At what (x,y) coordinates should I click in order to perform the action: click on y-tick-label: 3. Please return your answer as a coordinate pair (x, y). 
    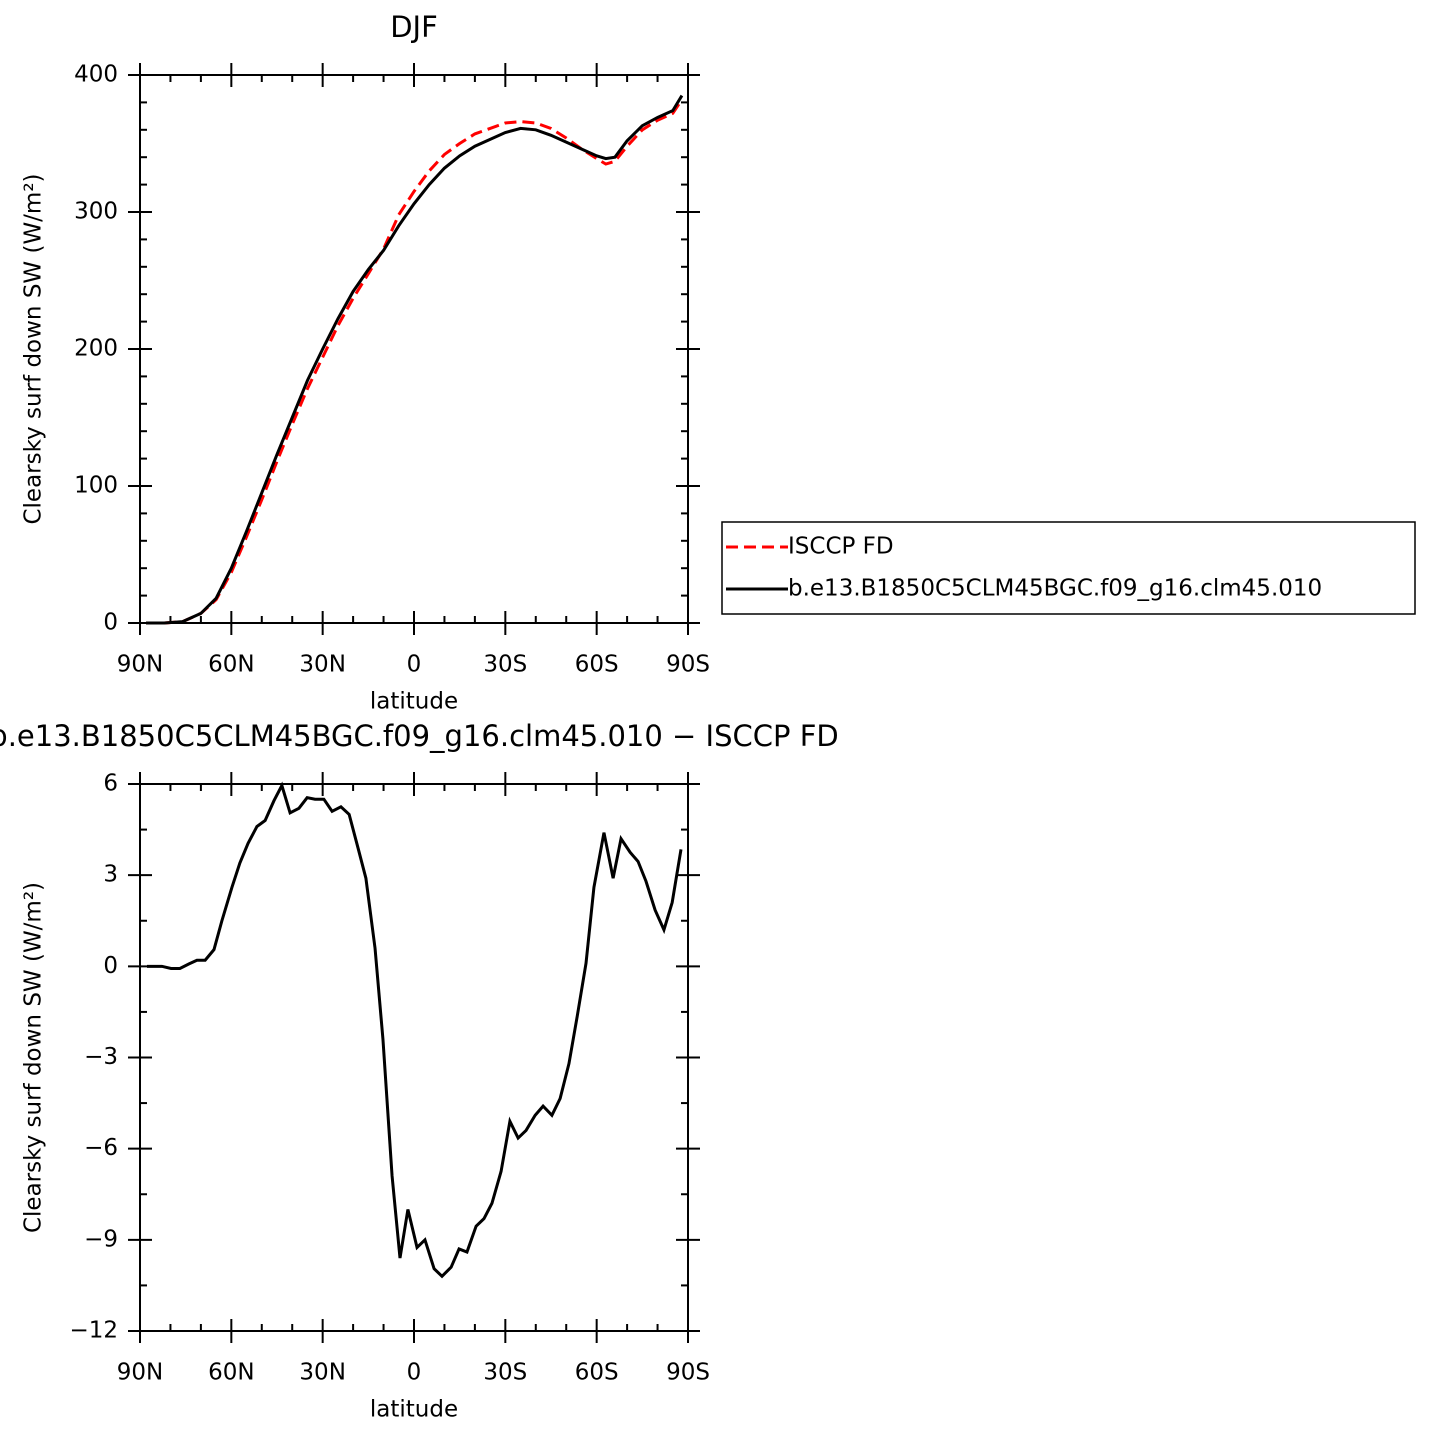
    Looking at the image, I should click on (110, 875).